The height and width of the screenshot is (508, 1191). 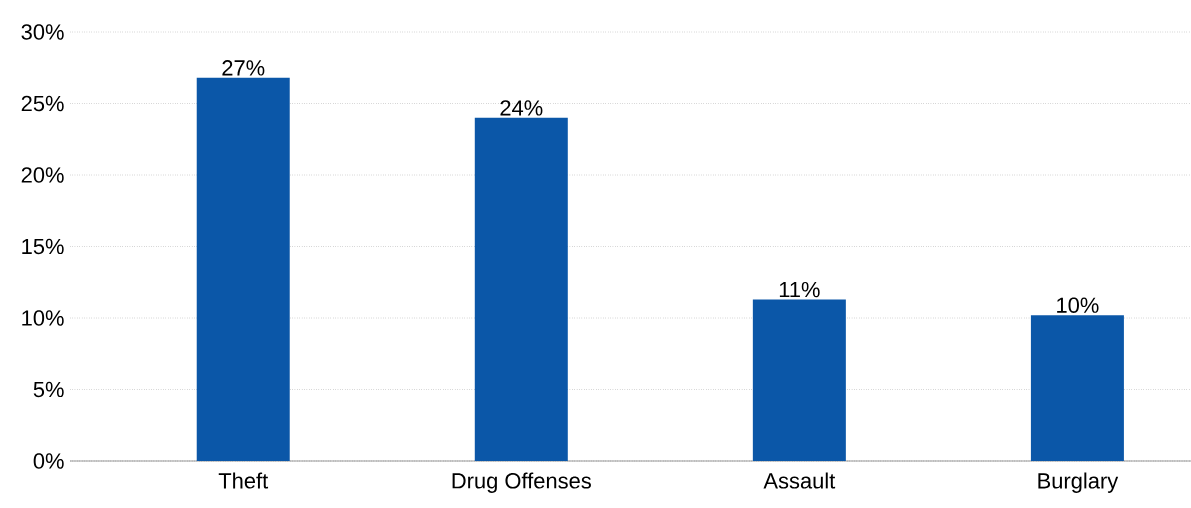 I want to click on data-label: 11%, so click(x=799, y=289).